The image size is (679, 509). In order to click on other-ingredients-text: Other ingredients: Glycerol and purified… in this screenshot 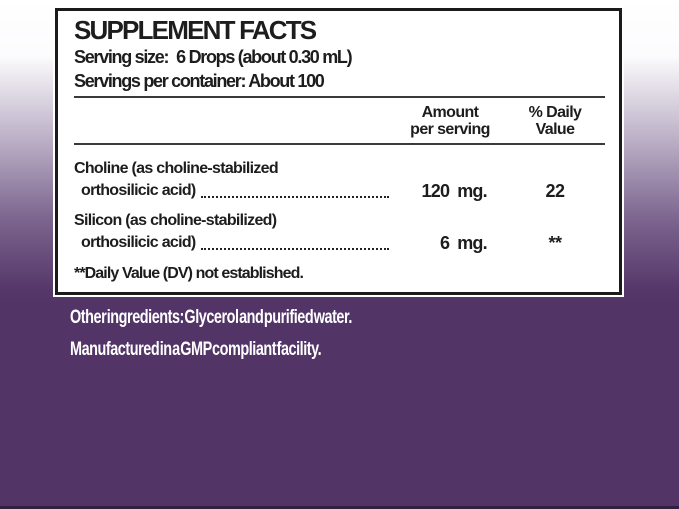, I will do `click(211, 317)`.